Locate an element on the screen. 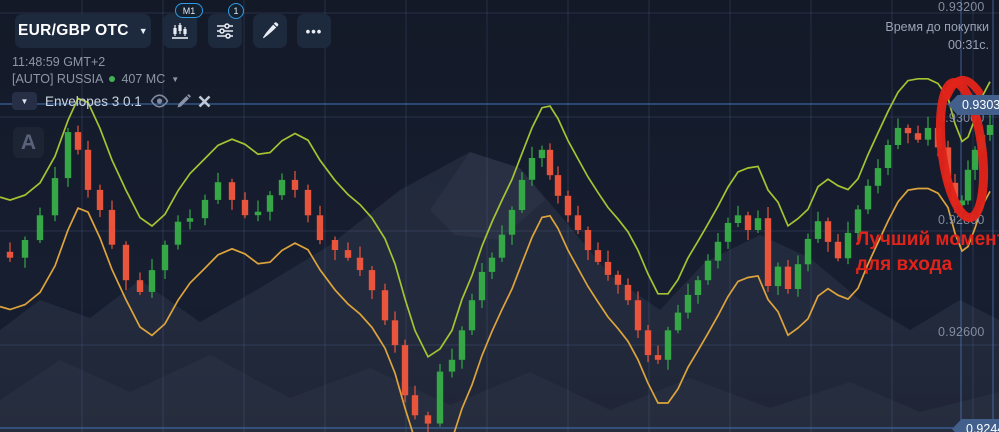  indicator-label: Envelopes 3 0.1 is located at coordinates (93, 101).